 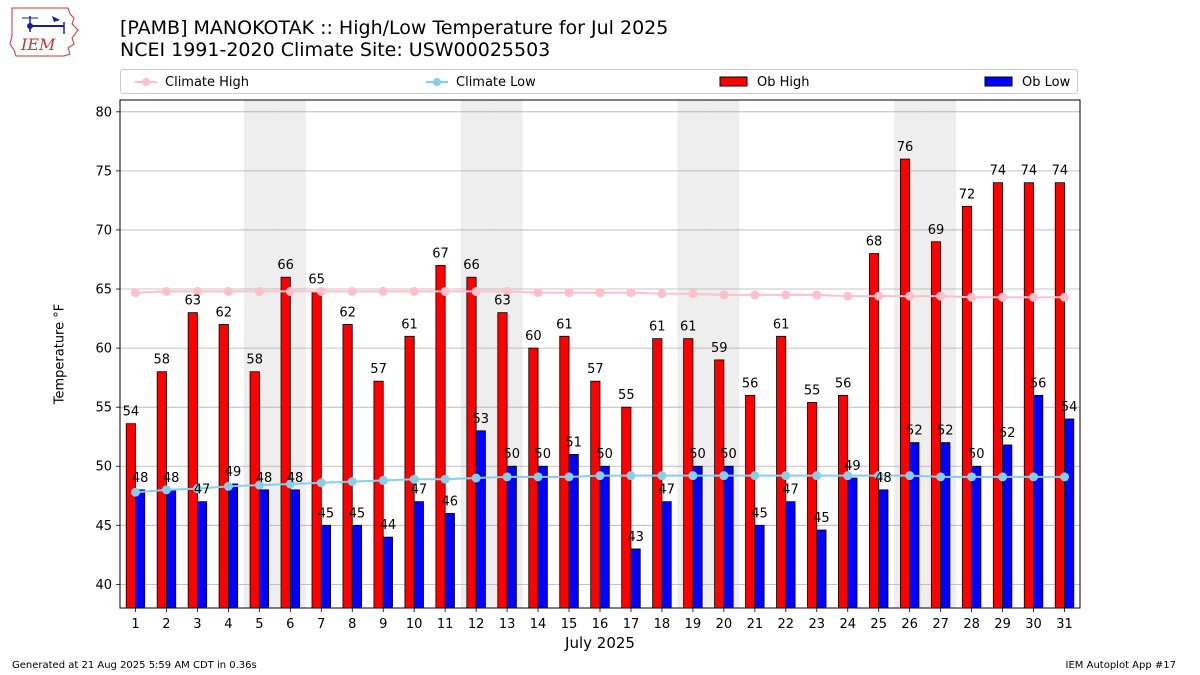 What do you see at coordinates (693, 624) in the screenshot?
I see `x-tick-label: 19` at bounding box center [693, 624].